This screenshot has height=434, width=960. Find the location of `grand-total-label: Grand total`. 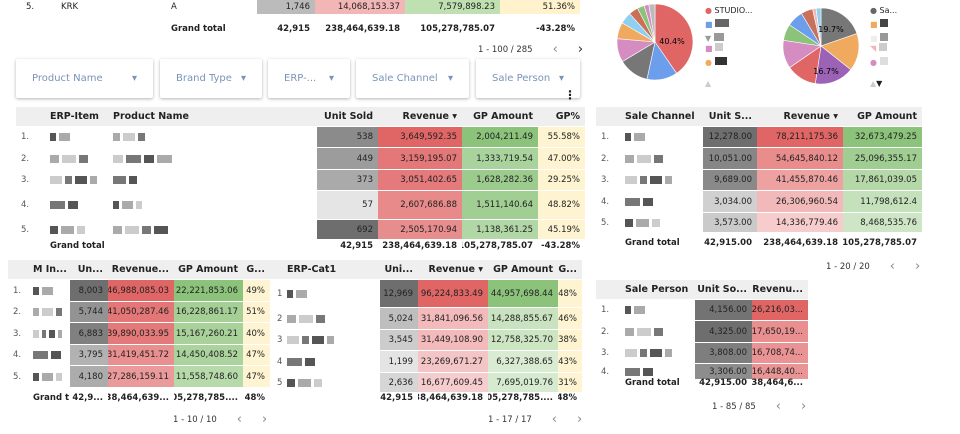

grand-total-label: Grand total is located at coordinates (652, 242).